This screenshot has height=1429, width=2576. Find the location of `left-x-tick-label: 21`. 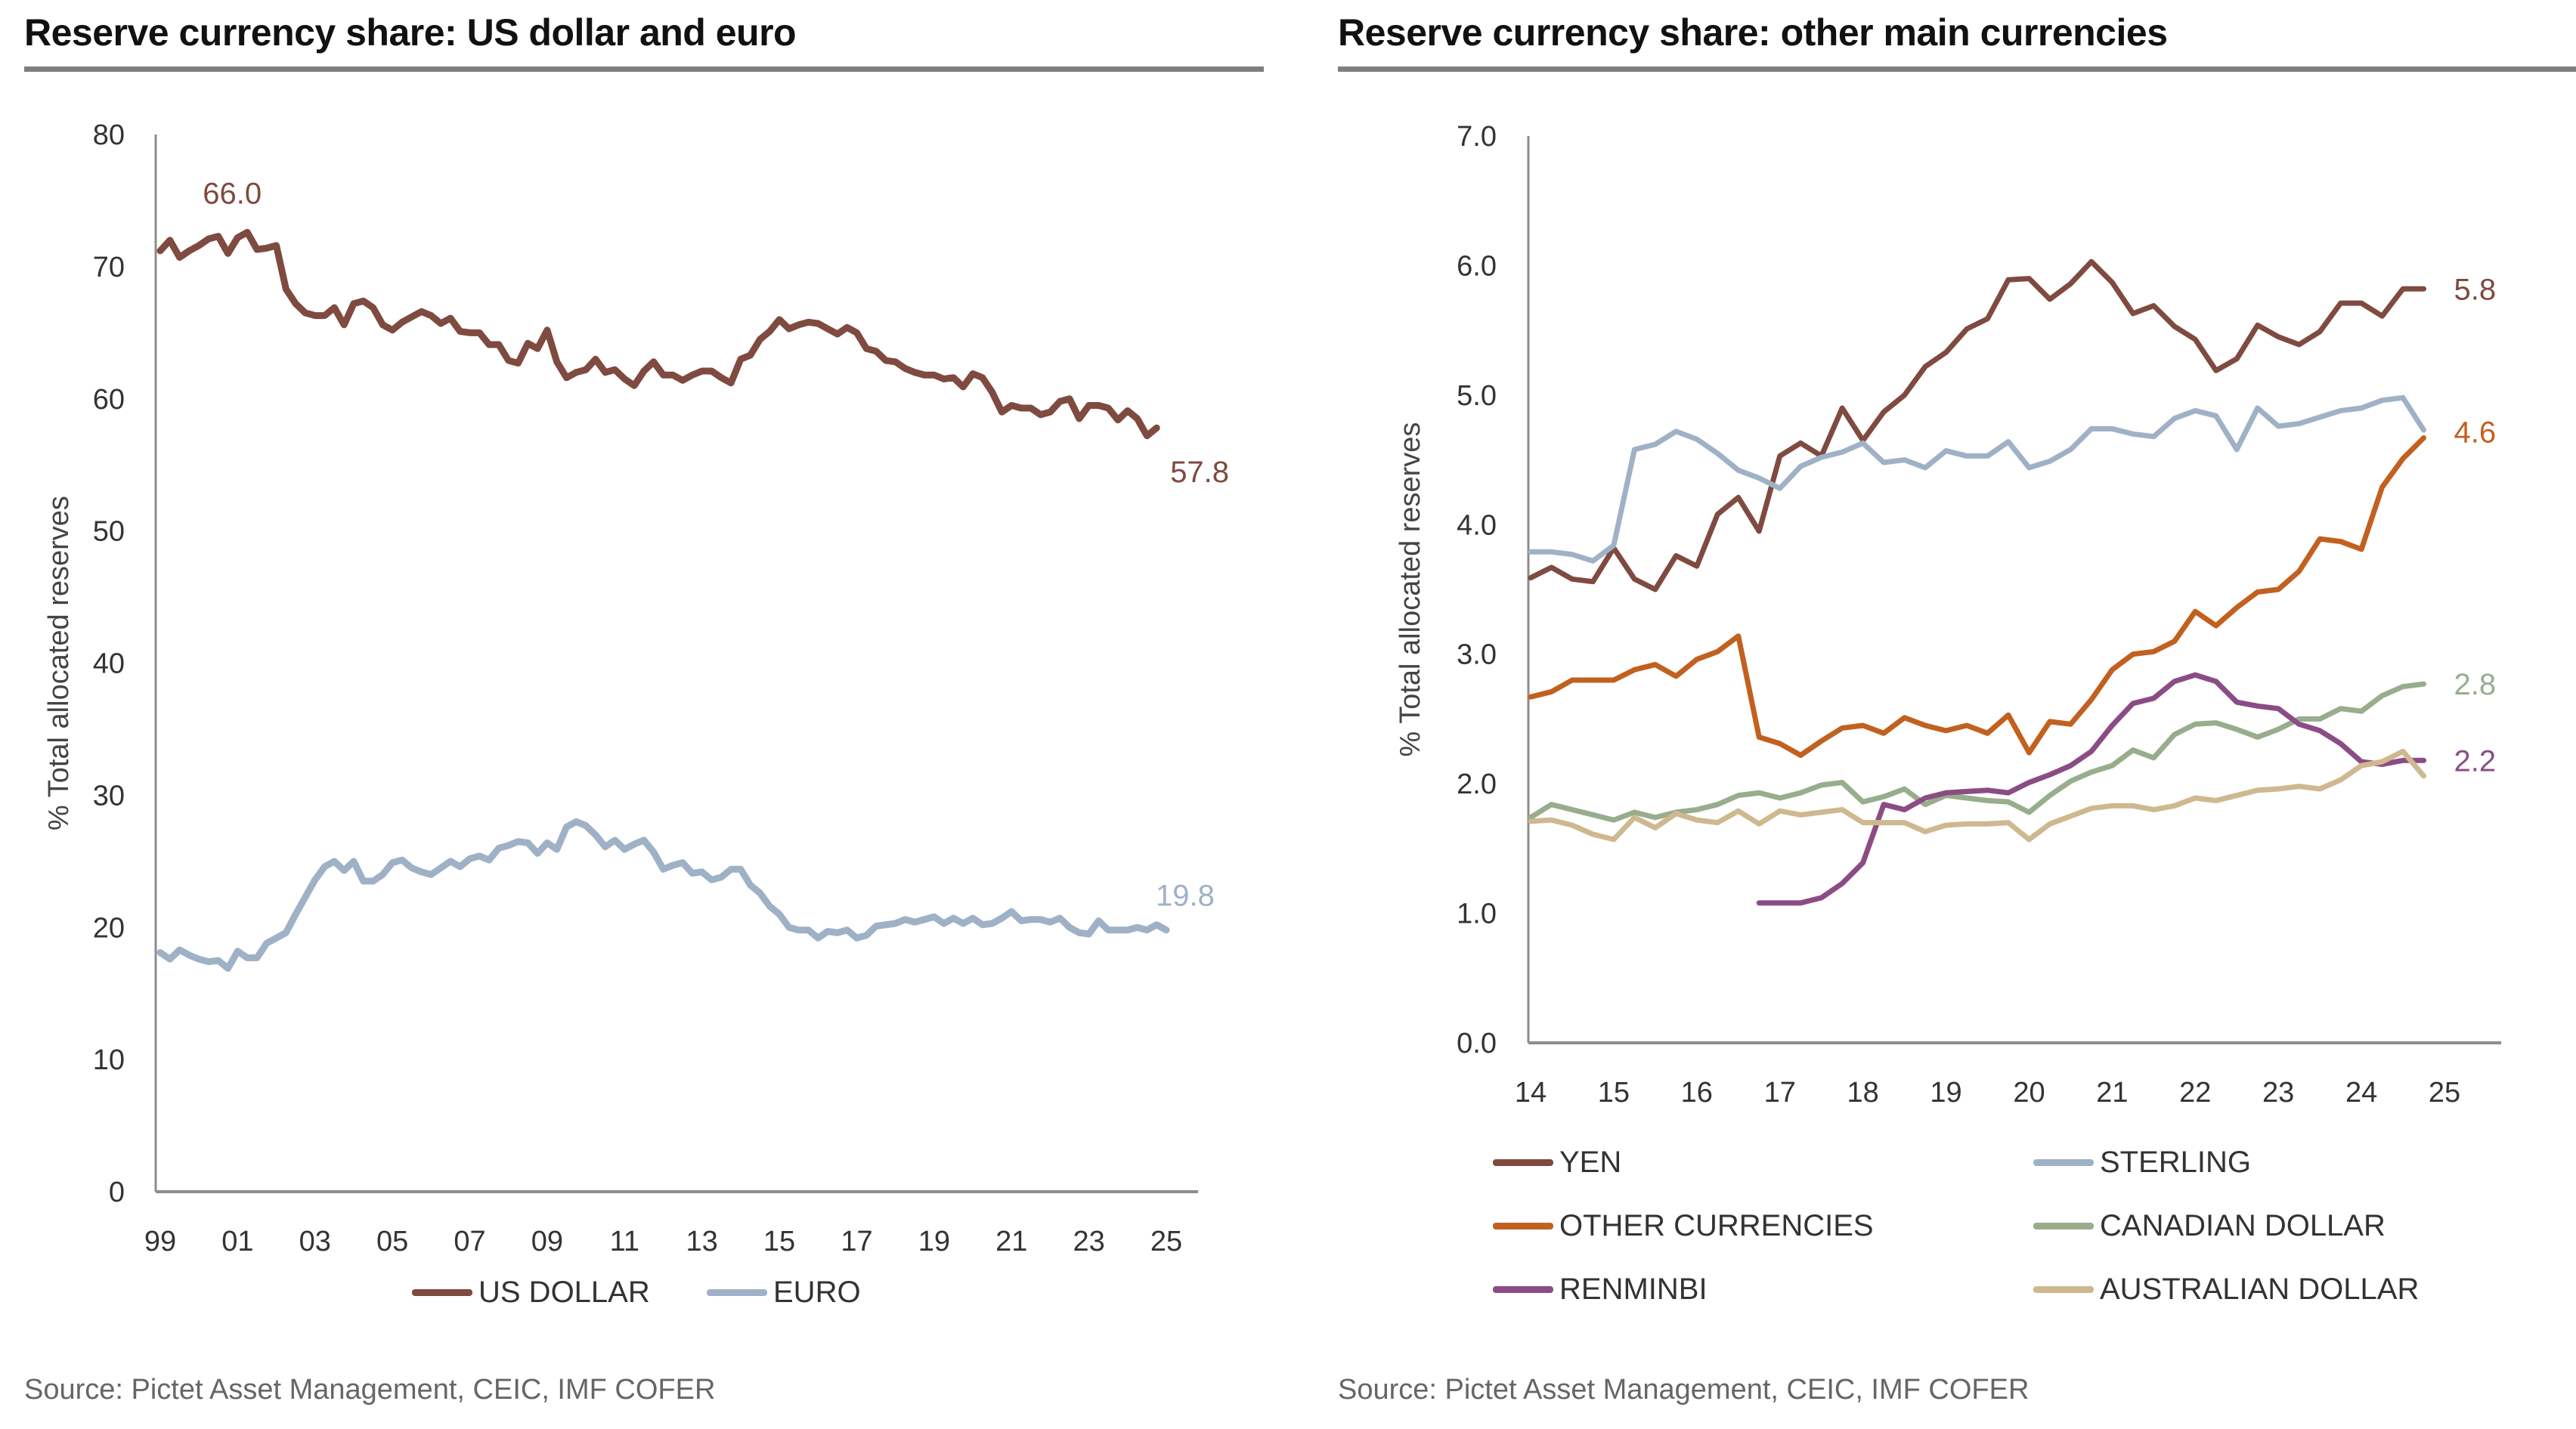

left-x-tick-label: 21 is located at coordinates (1011, 1242).